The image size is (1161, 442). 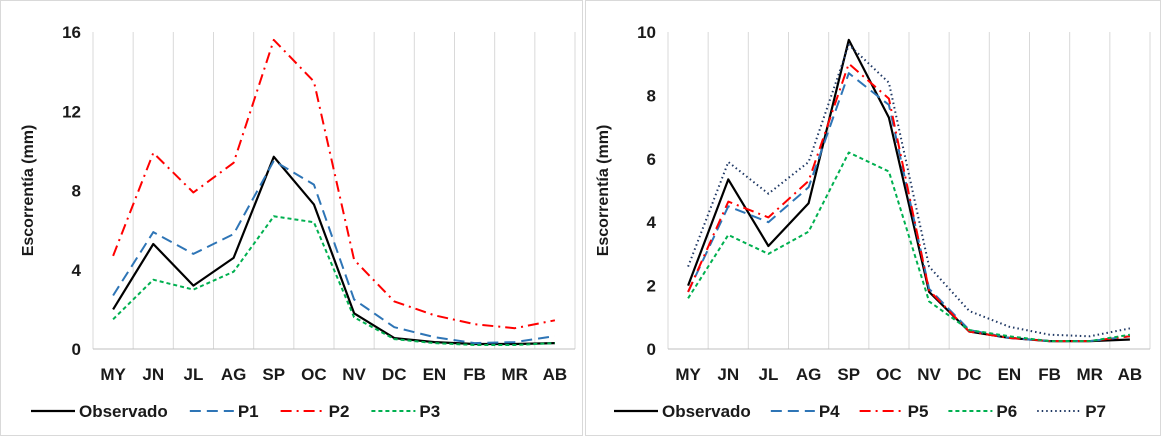 What do you see at coordinates (1095, 411) in the screenshot?
I see `legend-label: P7` at bounding box center [1095, 411].